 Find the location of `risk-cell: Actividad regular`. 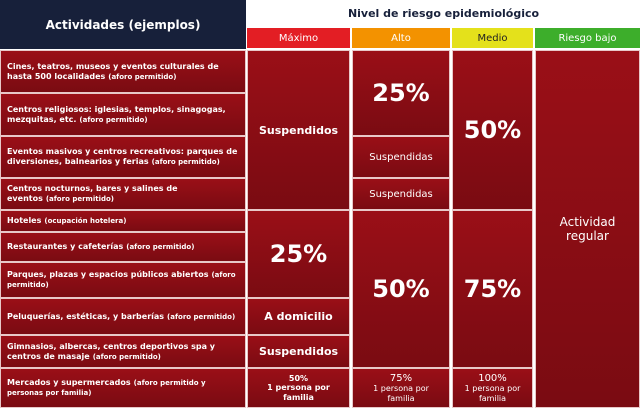

risk-cell: Actividad regular is located at coordinates (587, 229).